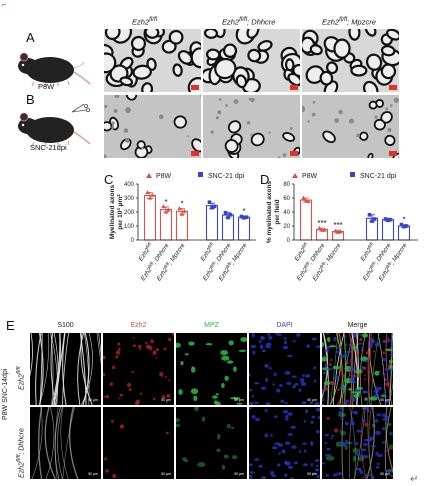 This screenshot has width=424, height=486. Describe the element at coordinates (164, 176) in the screenshot. I see `legend-label: P8W` at that location.